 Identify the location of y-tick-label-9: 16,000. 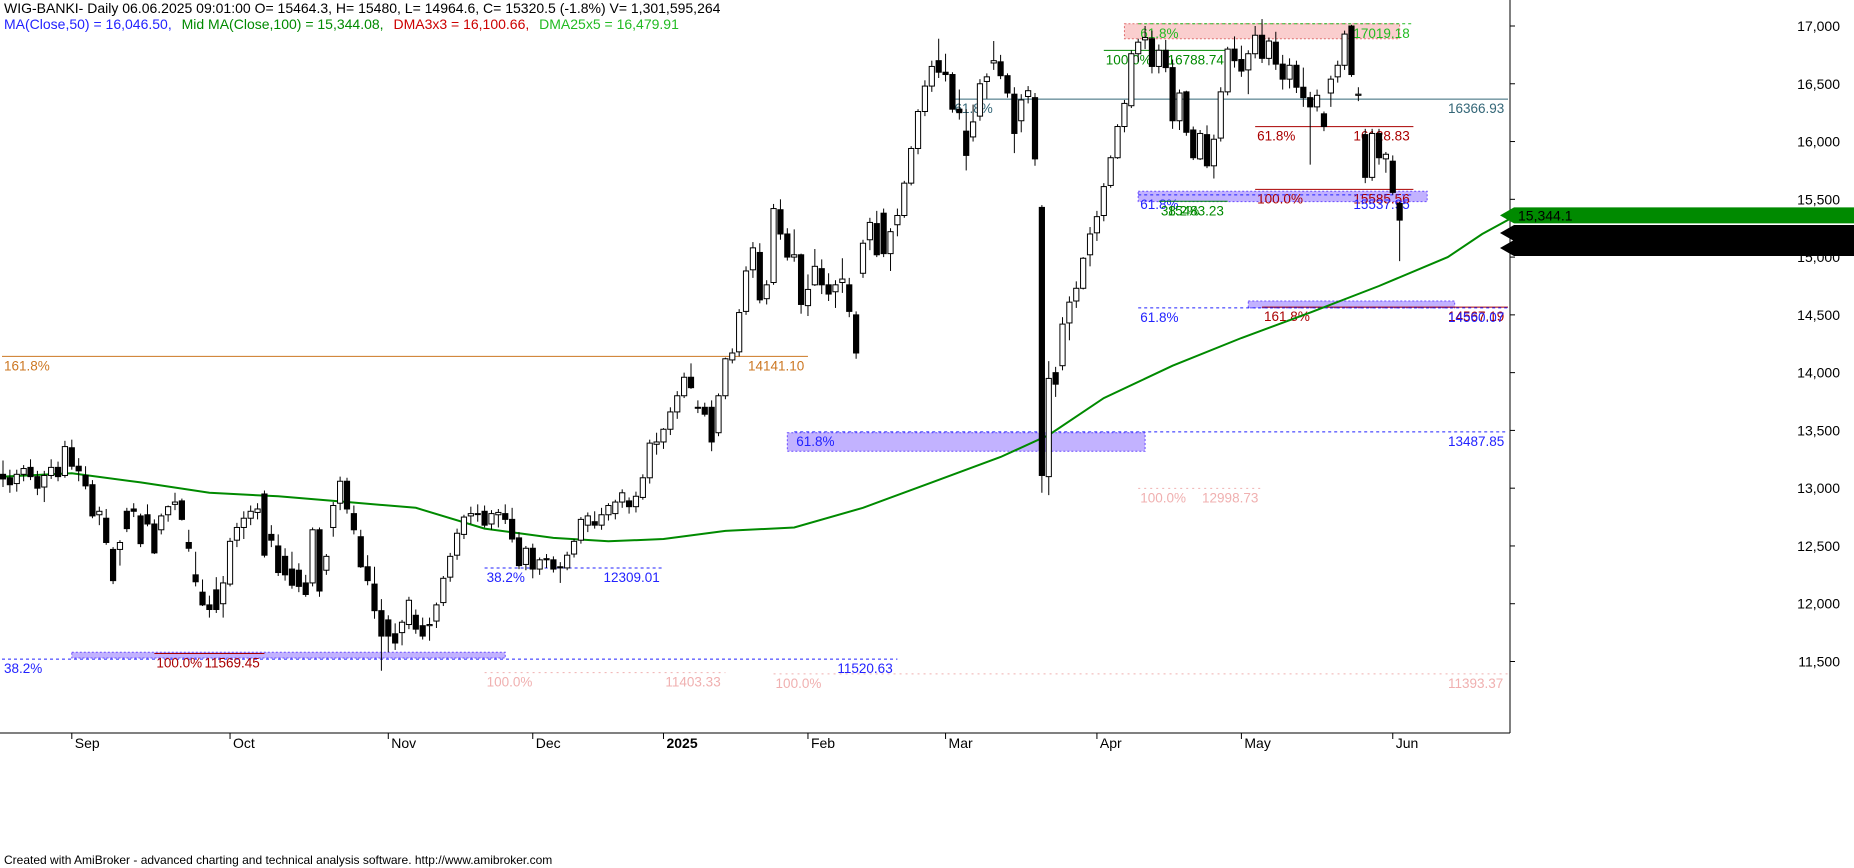
(1818, 142).